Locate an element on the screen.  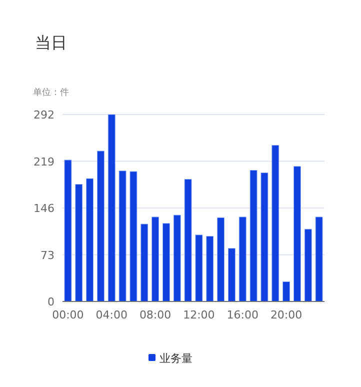
x-tick-label: 12:00 is located at coordinates (199, 315).